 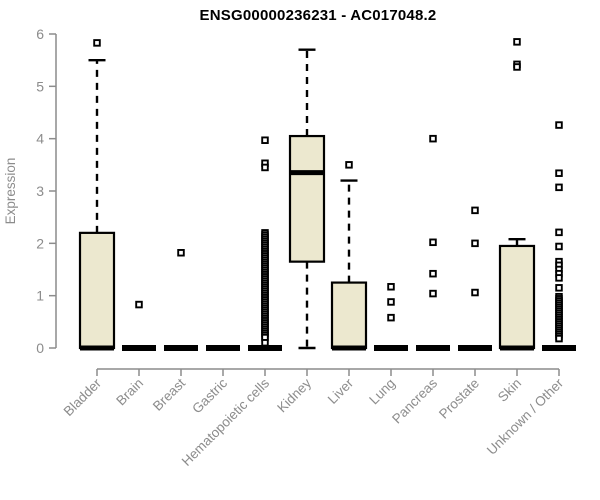 I want to click on y-axis: 0 1 2 3 4 5 6 Expression, so click(x=30, y=191).